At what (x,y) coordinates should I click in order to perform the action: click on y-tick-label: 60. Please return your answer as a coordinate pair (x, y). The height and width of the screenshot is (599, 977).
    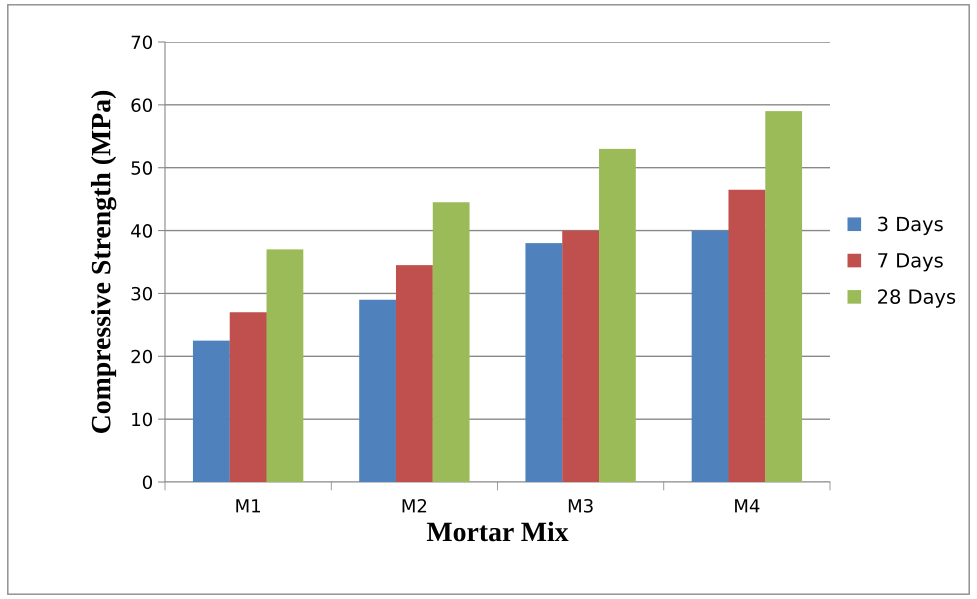
    Looking at the image, I should click on (141, 105).